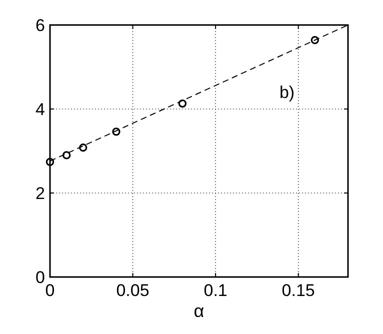 This screenshot has height=334, width=383. I want to click on annotation: b), so click(287, 92).